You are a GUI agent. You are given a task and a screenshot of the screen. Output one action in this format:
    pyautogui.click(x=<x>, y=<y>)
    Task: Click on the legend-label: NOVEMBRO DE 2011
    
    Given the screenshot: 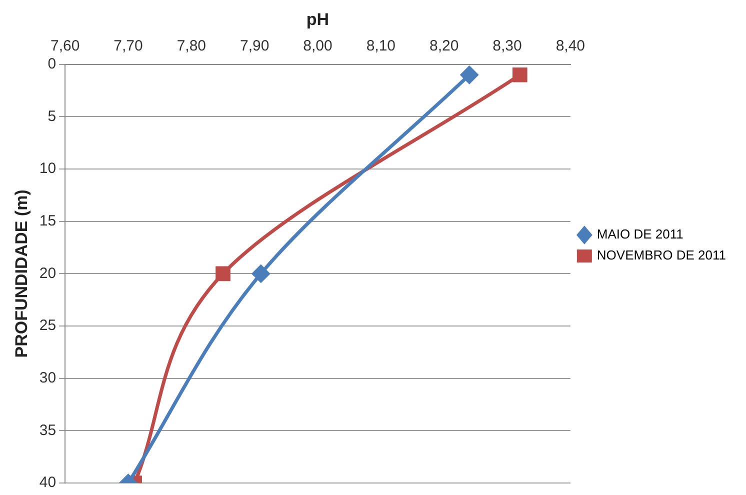 What is the action you would take?
    pyautogui.click(x=661, y=255)
    